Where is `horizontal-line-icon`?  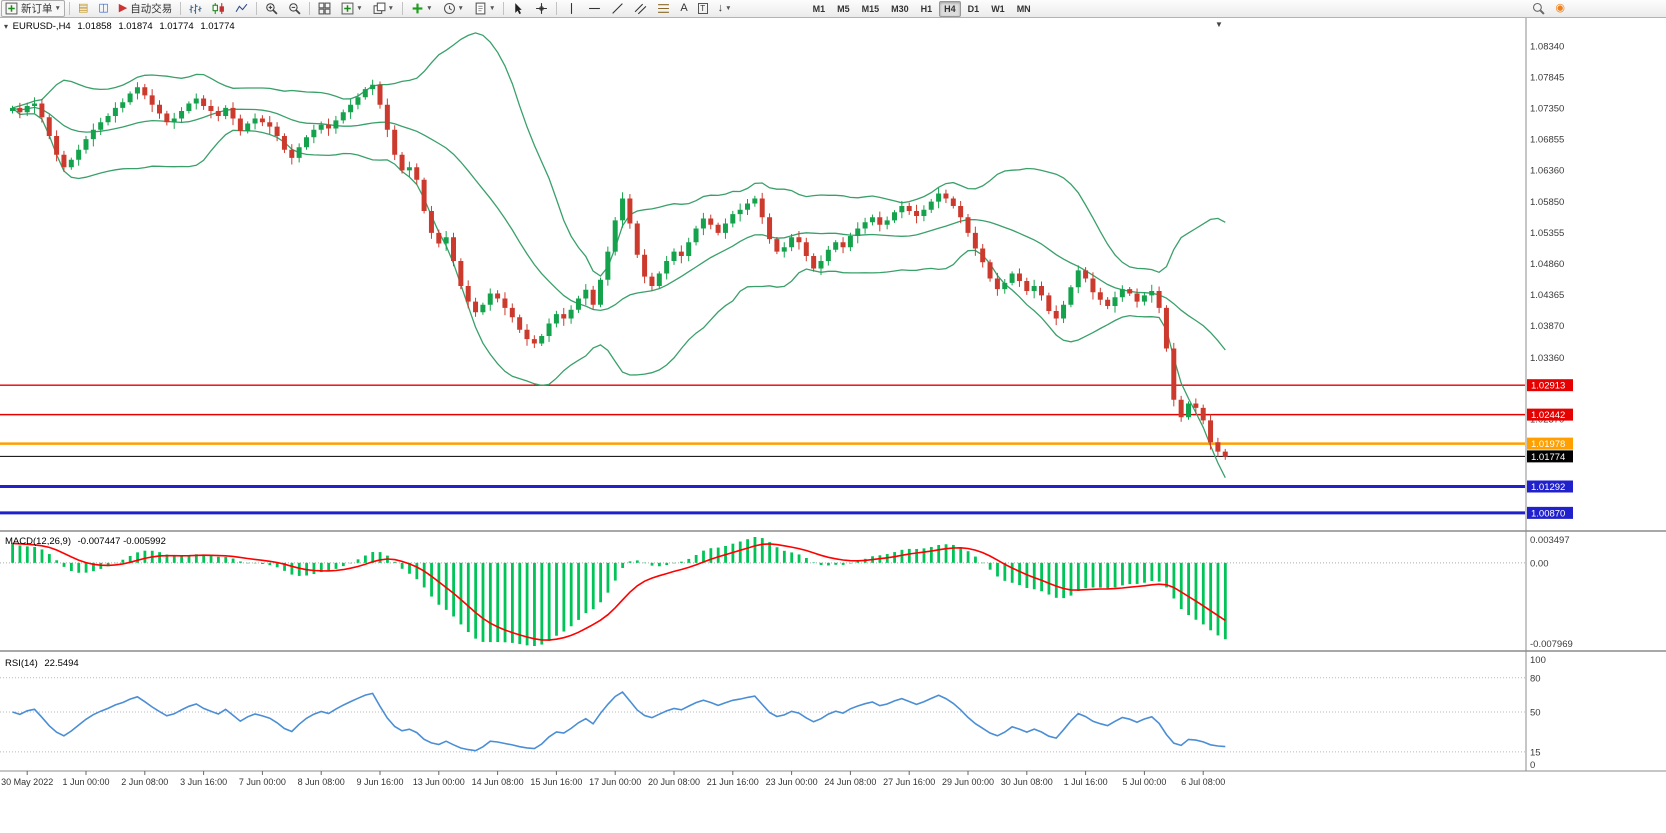
horizontal-line-icon is located at coordinates (595, 8).